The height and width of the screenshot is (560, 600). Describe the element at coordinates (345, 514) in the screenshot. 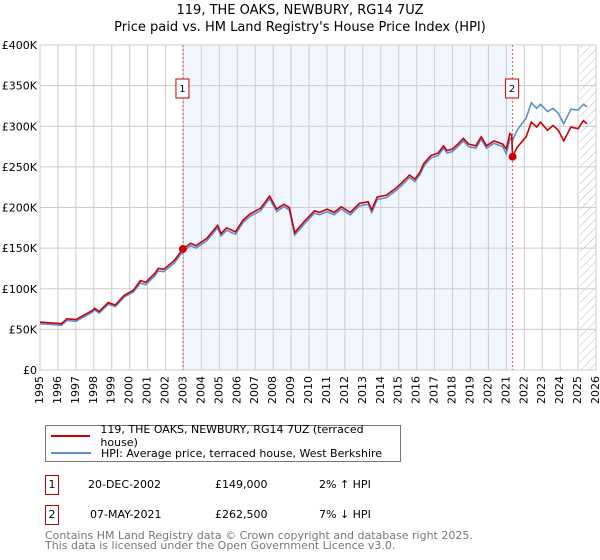

I see `sale-hpi-diff: 7% ↓ HPI` at that location.